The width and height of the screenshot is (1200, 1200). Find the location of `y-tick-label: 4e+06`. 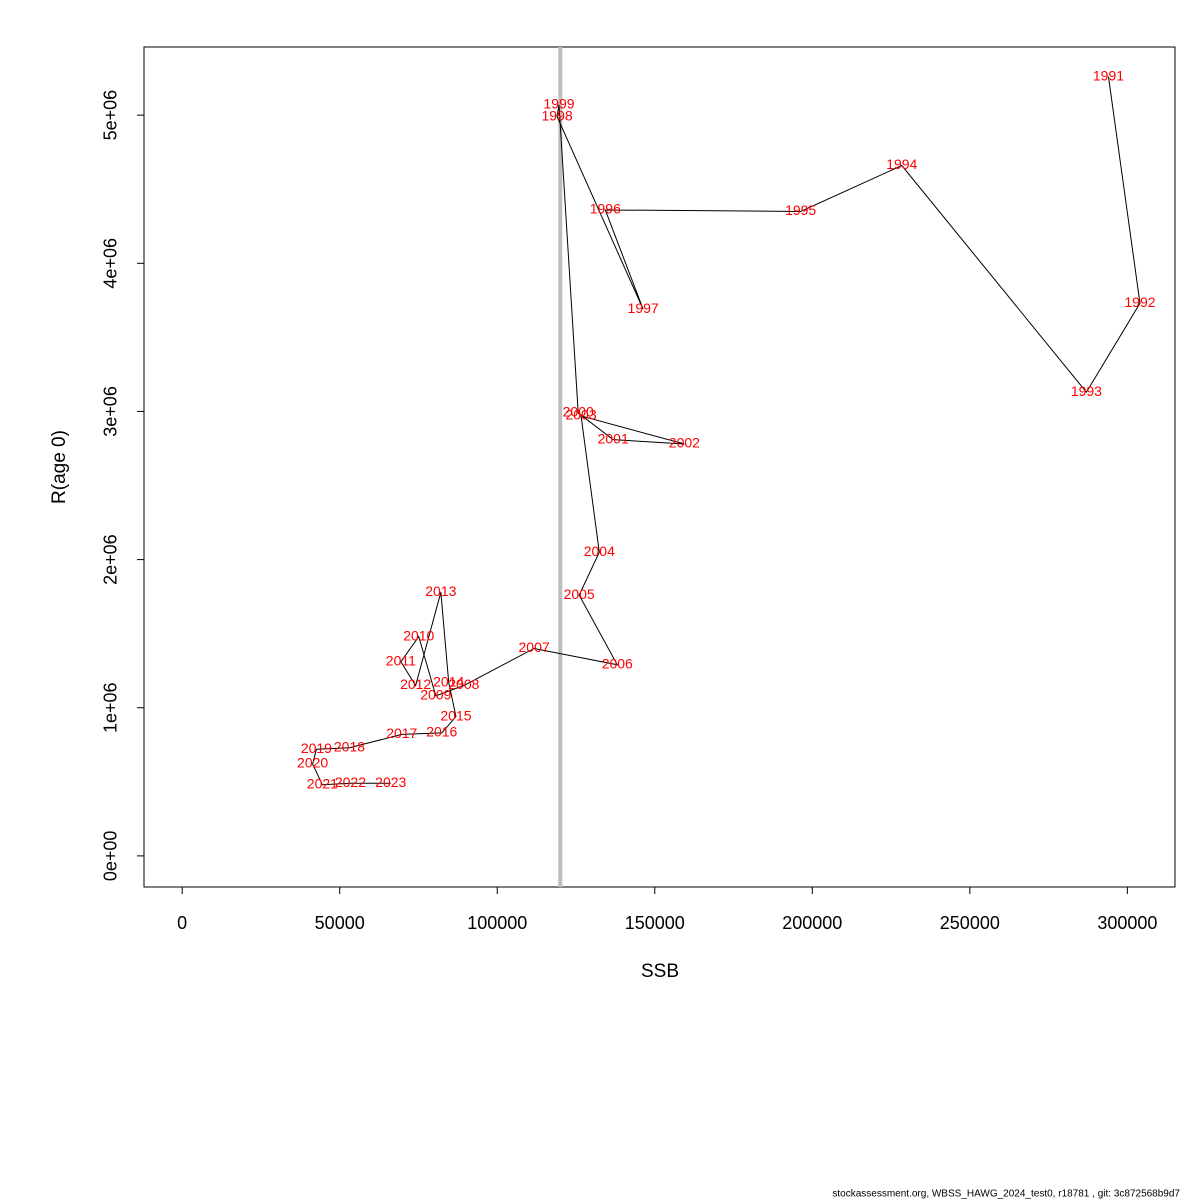

y-tick-label: 4e+06 is located at coordinates (111, 263).